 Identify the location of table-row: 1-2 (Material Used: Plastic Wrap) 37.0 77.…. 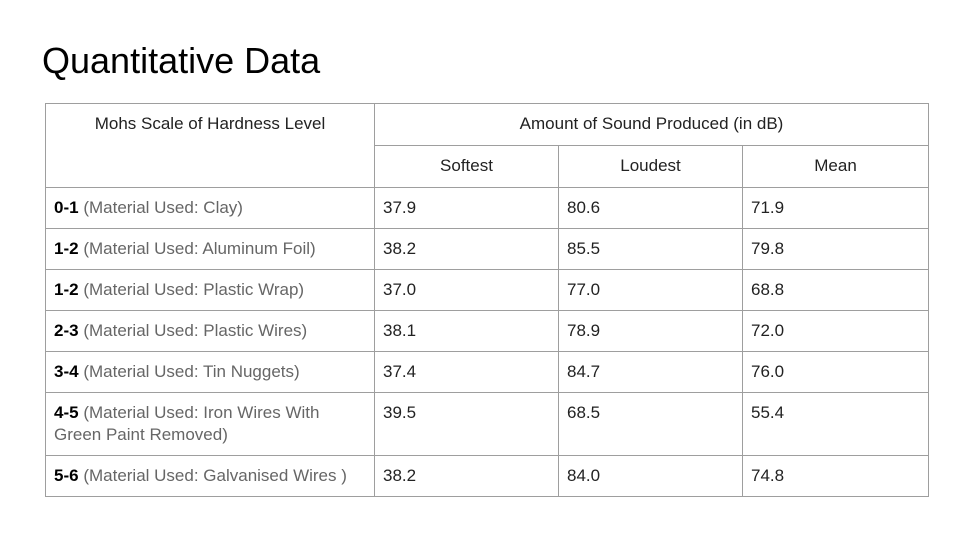
(487, 290).